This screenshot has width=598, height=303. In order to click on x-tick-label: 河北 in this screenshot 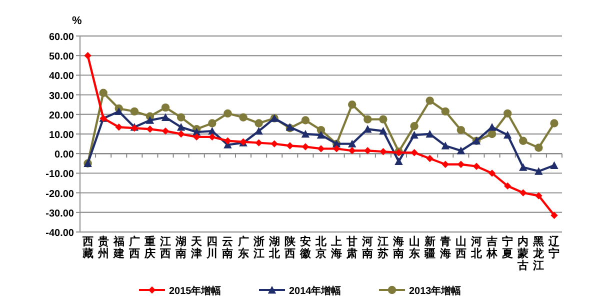, I will do `click(476, 247)`.